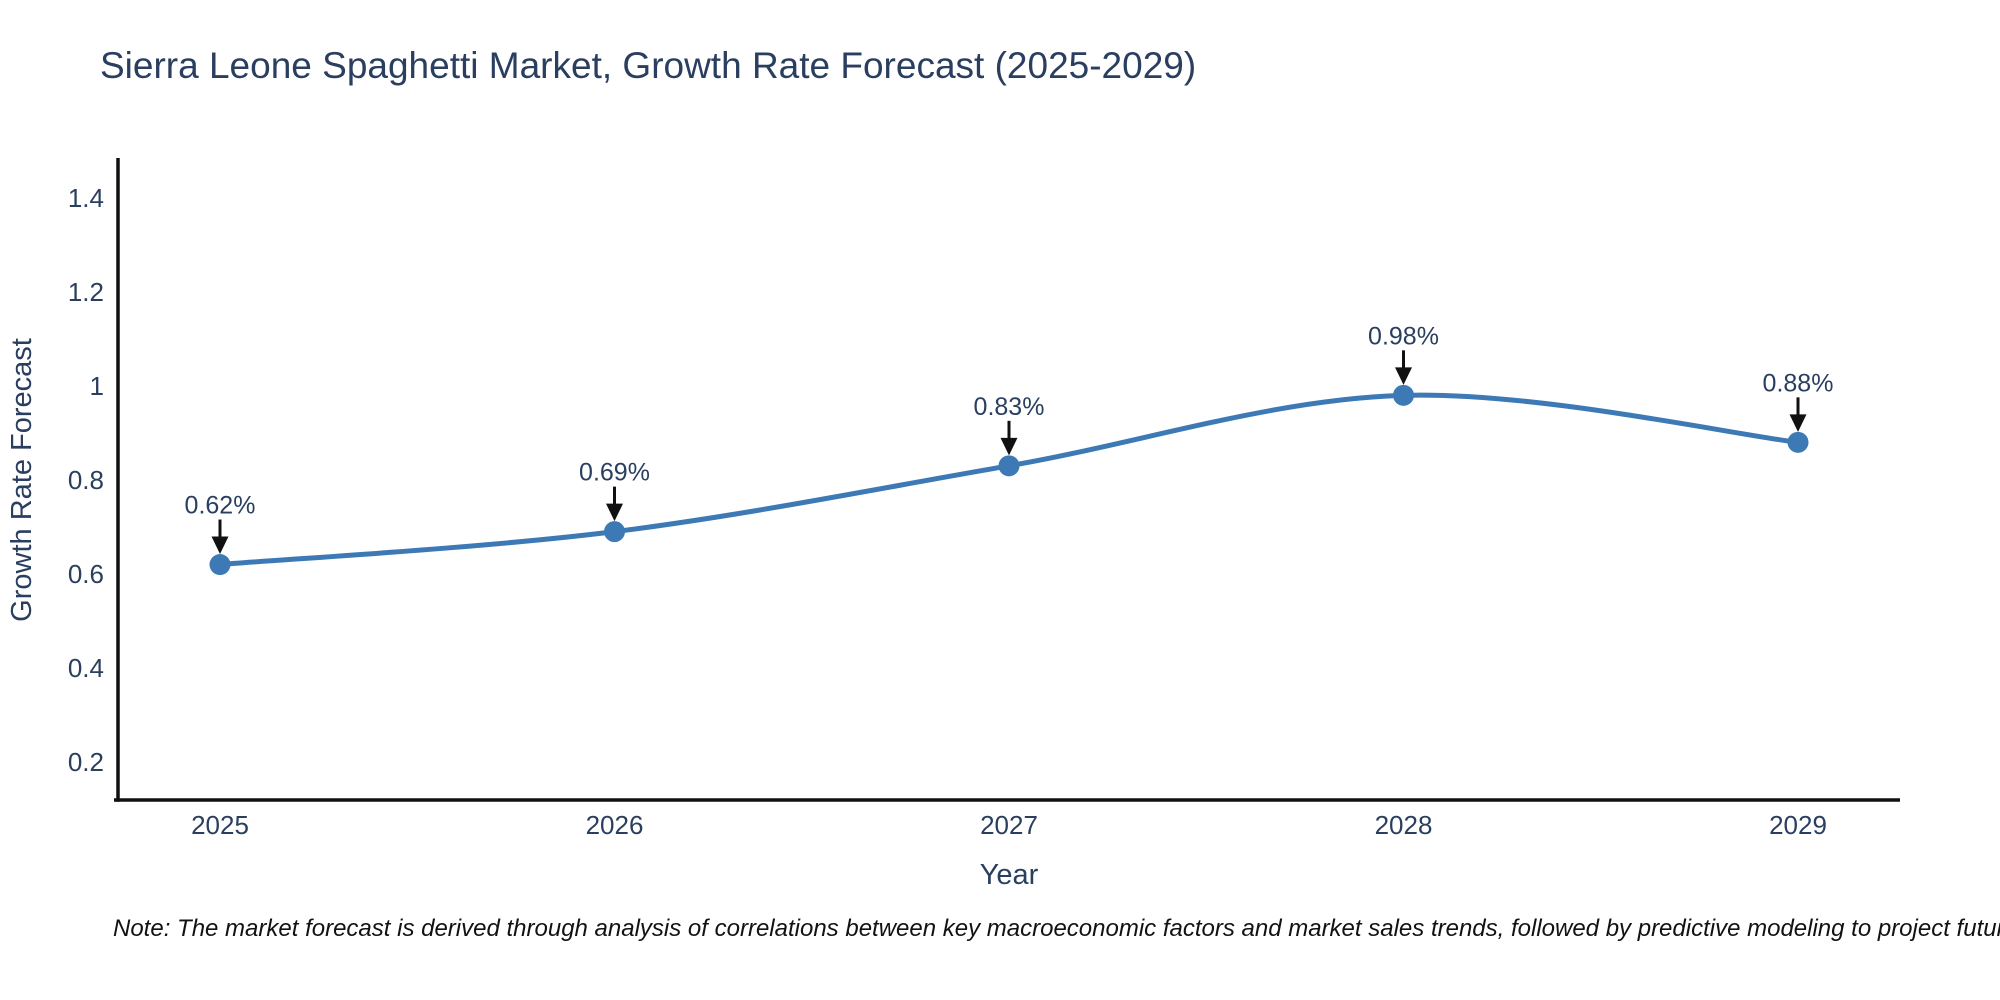  Describe the element at coordinates (1403, 336) in the screenshot. I see `annotation-label: 0.98%` at that location.